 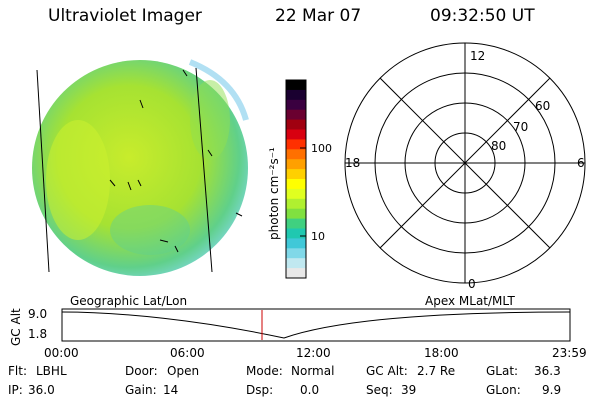 I want to click on status-glat-value: 36.3, so click(x=547, y=371).